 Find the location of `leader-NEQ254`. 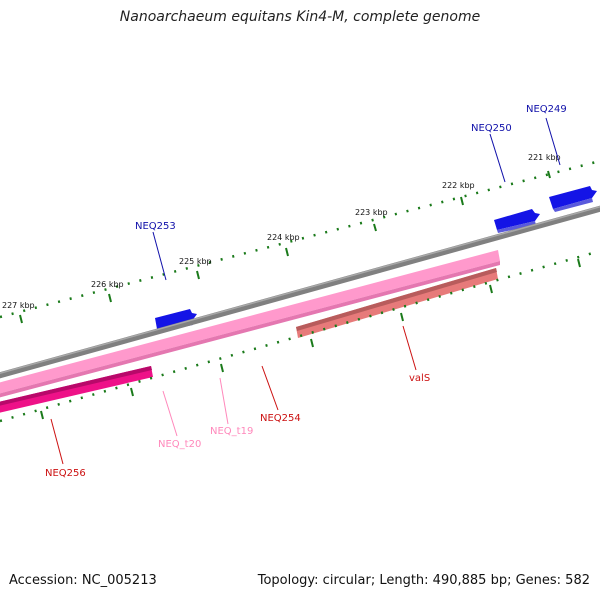

leader-NEQ254 is located at coordinates (270, 388).